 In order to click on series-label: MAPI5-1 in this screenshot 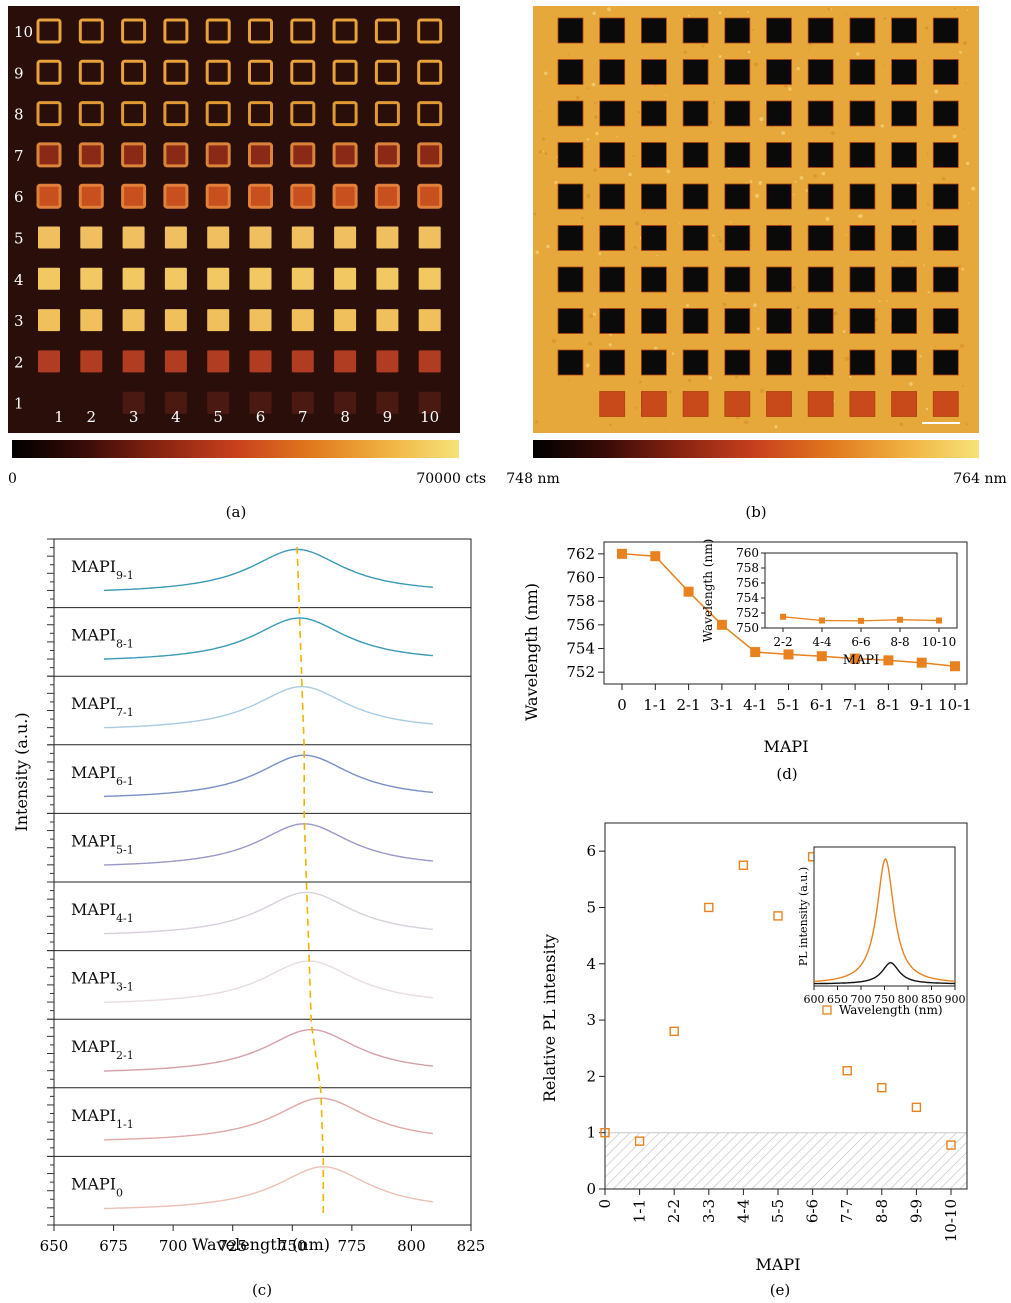, I will do `click(102, 843)`.